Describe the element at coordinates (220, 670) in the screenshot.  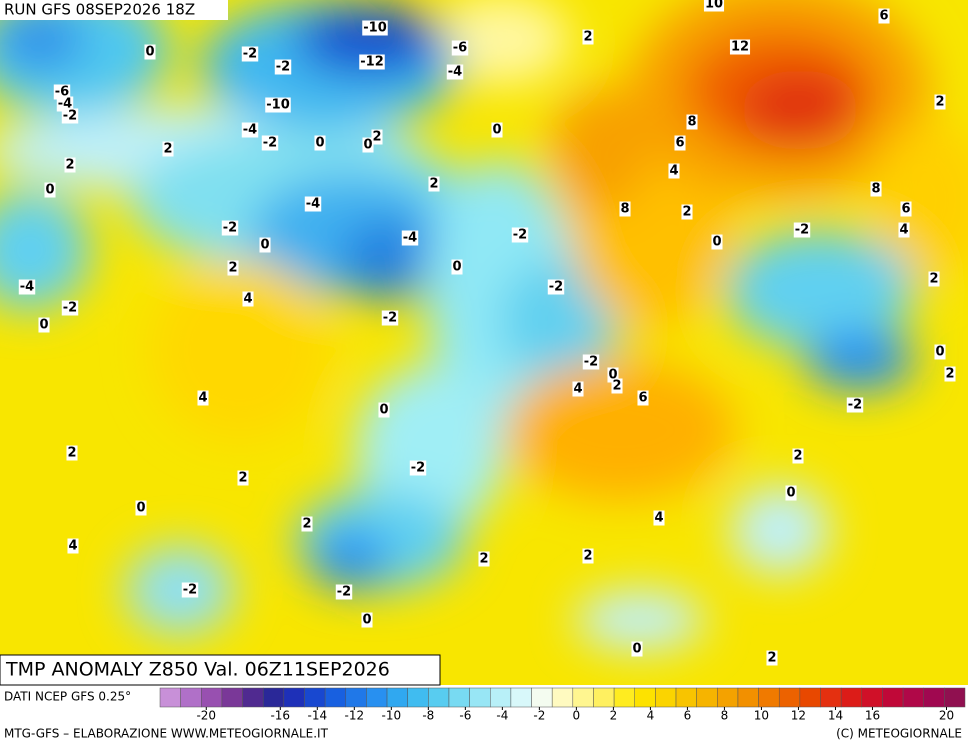
I see `title-box` at that location.